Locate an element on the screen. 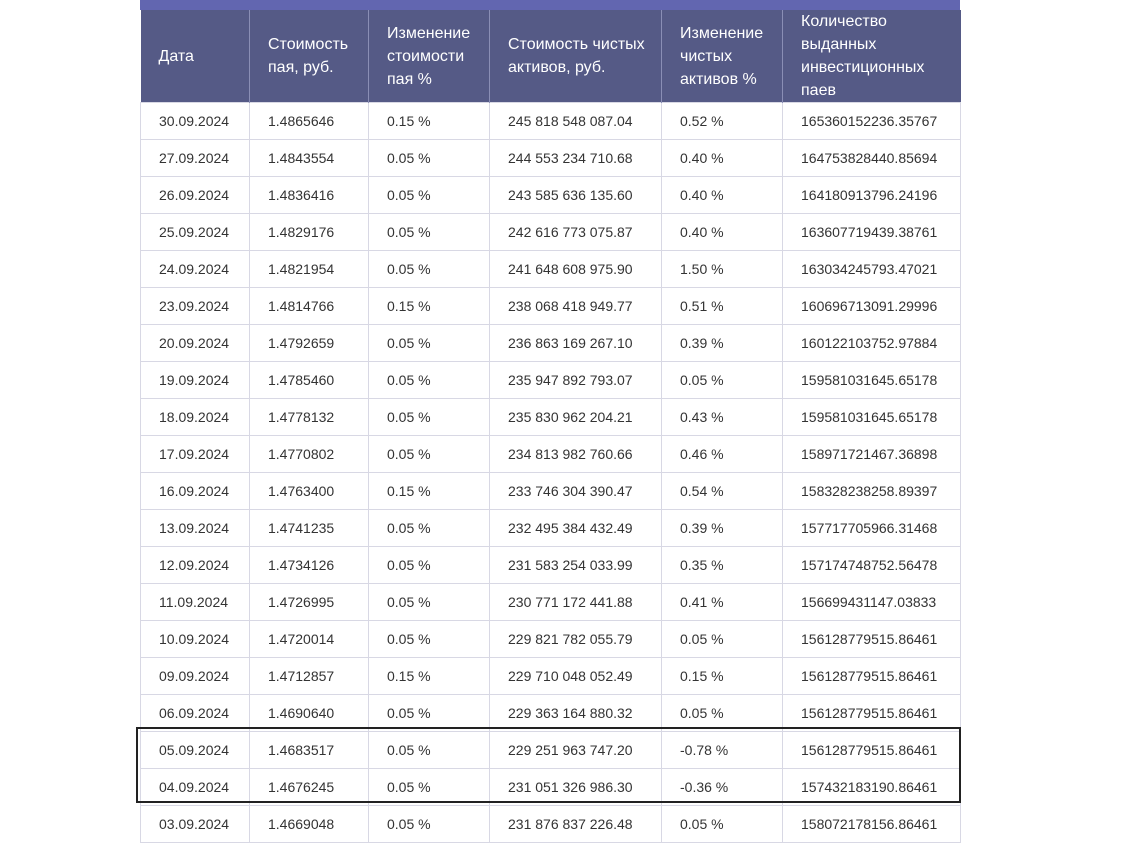  cell-net-assets: 229 710 048 052.49 is located at coordinates (575, 676).